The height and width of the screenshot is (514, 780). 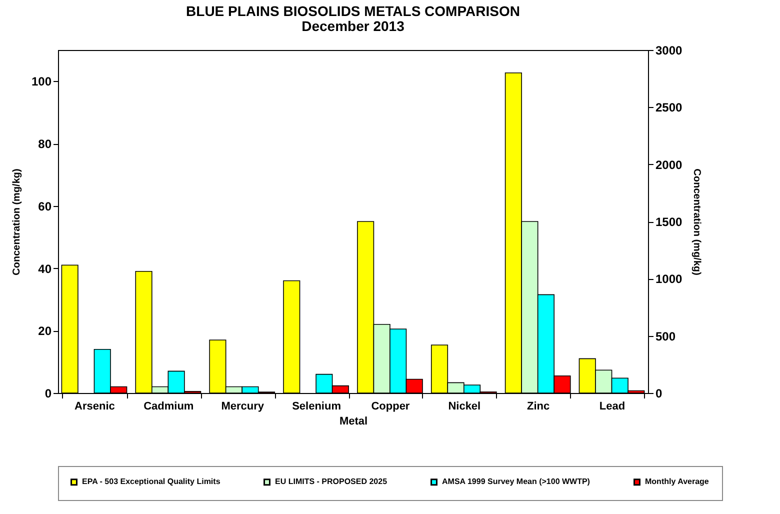 What do you see at coordinates (41, 81) in the screenshot?
I see `y-tick-label: 100` at bounding box center [41, 81].